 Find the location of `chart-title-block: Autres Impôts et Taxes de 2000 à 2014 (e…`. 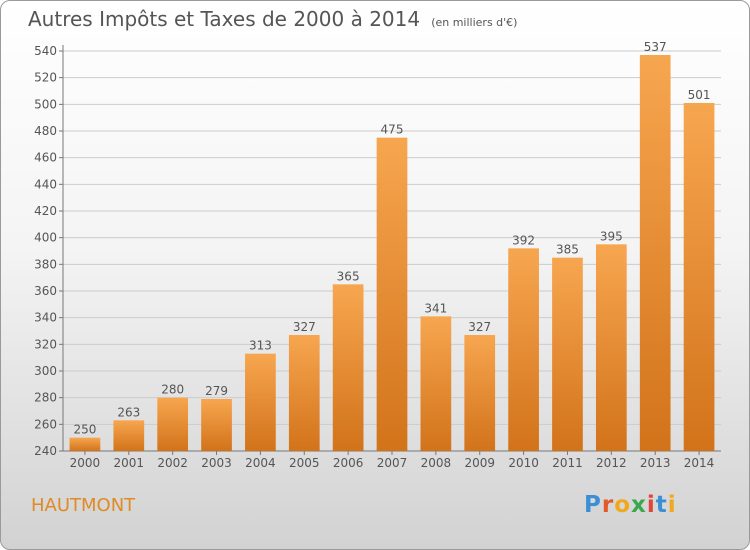

chart-title-block: Autres Impôts et Taxes de 2000 à 2014 (e… is located at coordinates (272, 19).